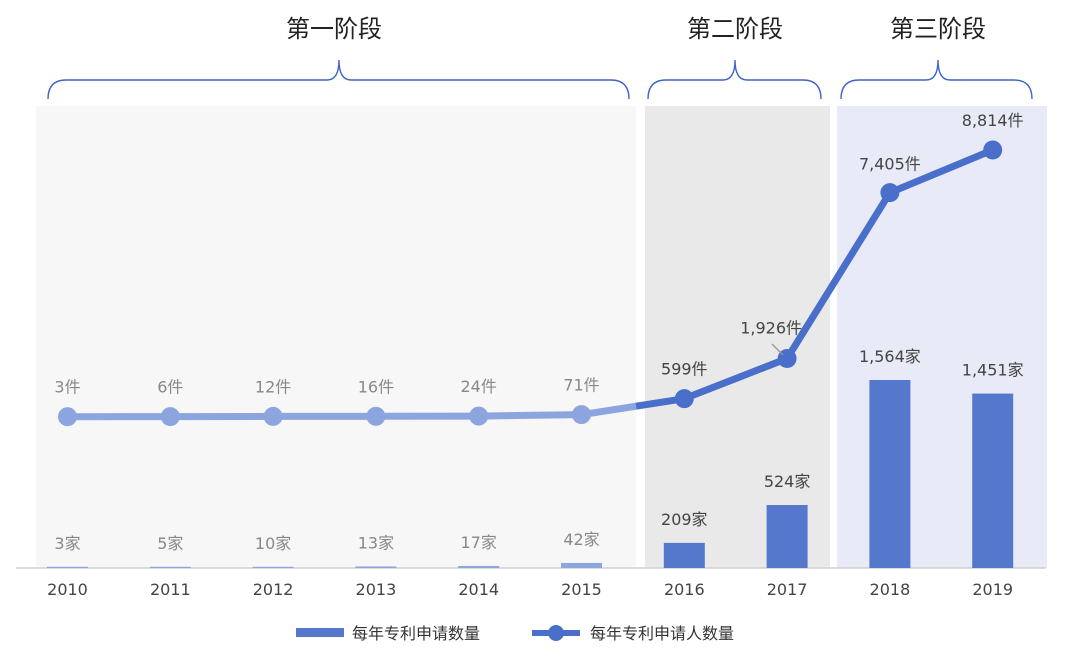 The image size is (1076, 657). What do you see at coordinates (170, 417) in the screenshot?
I see `line-point-2011` at bounding box center [170, 417].